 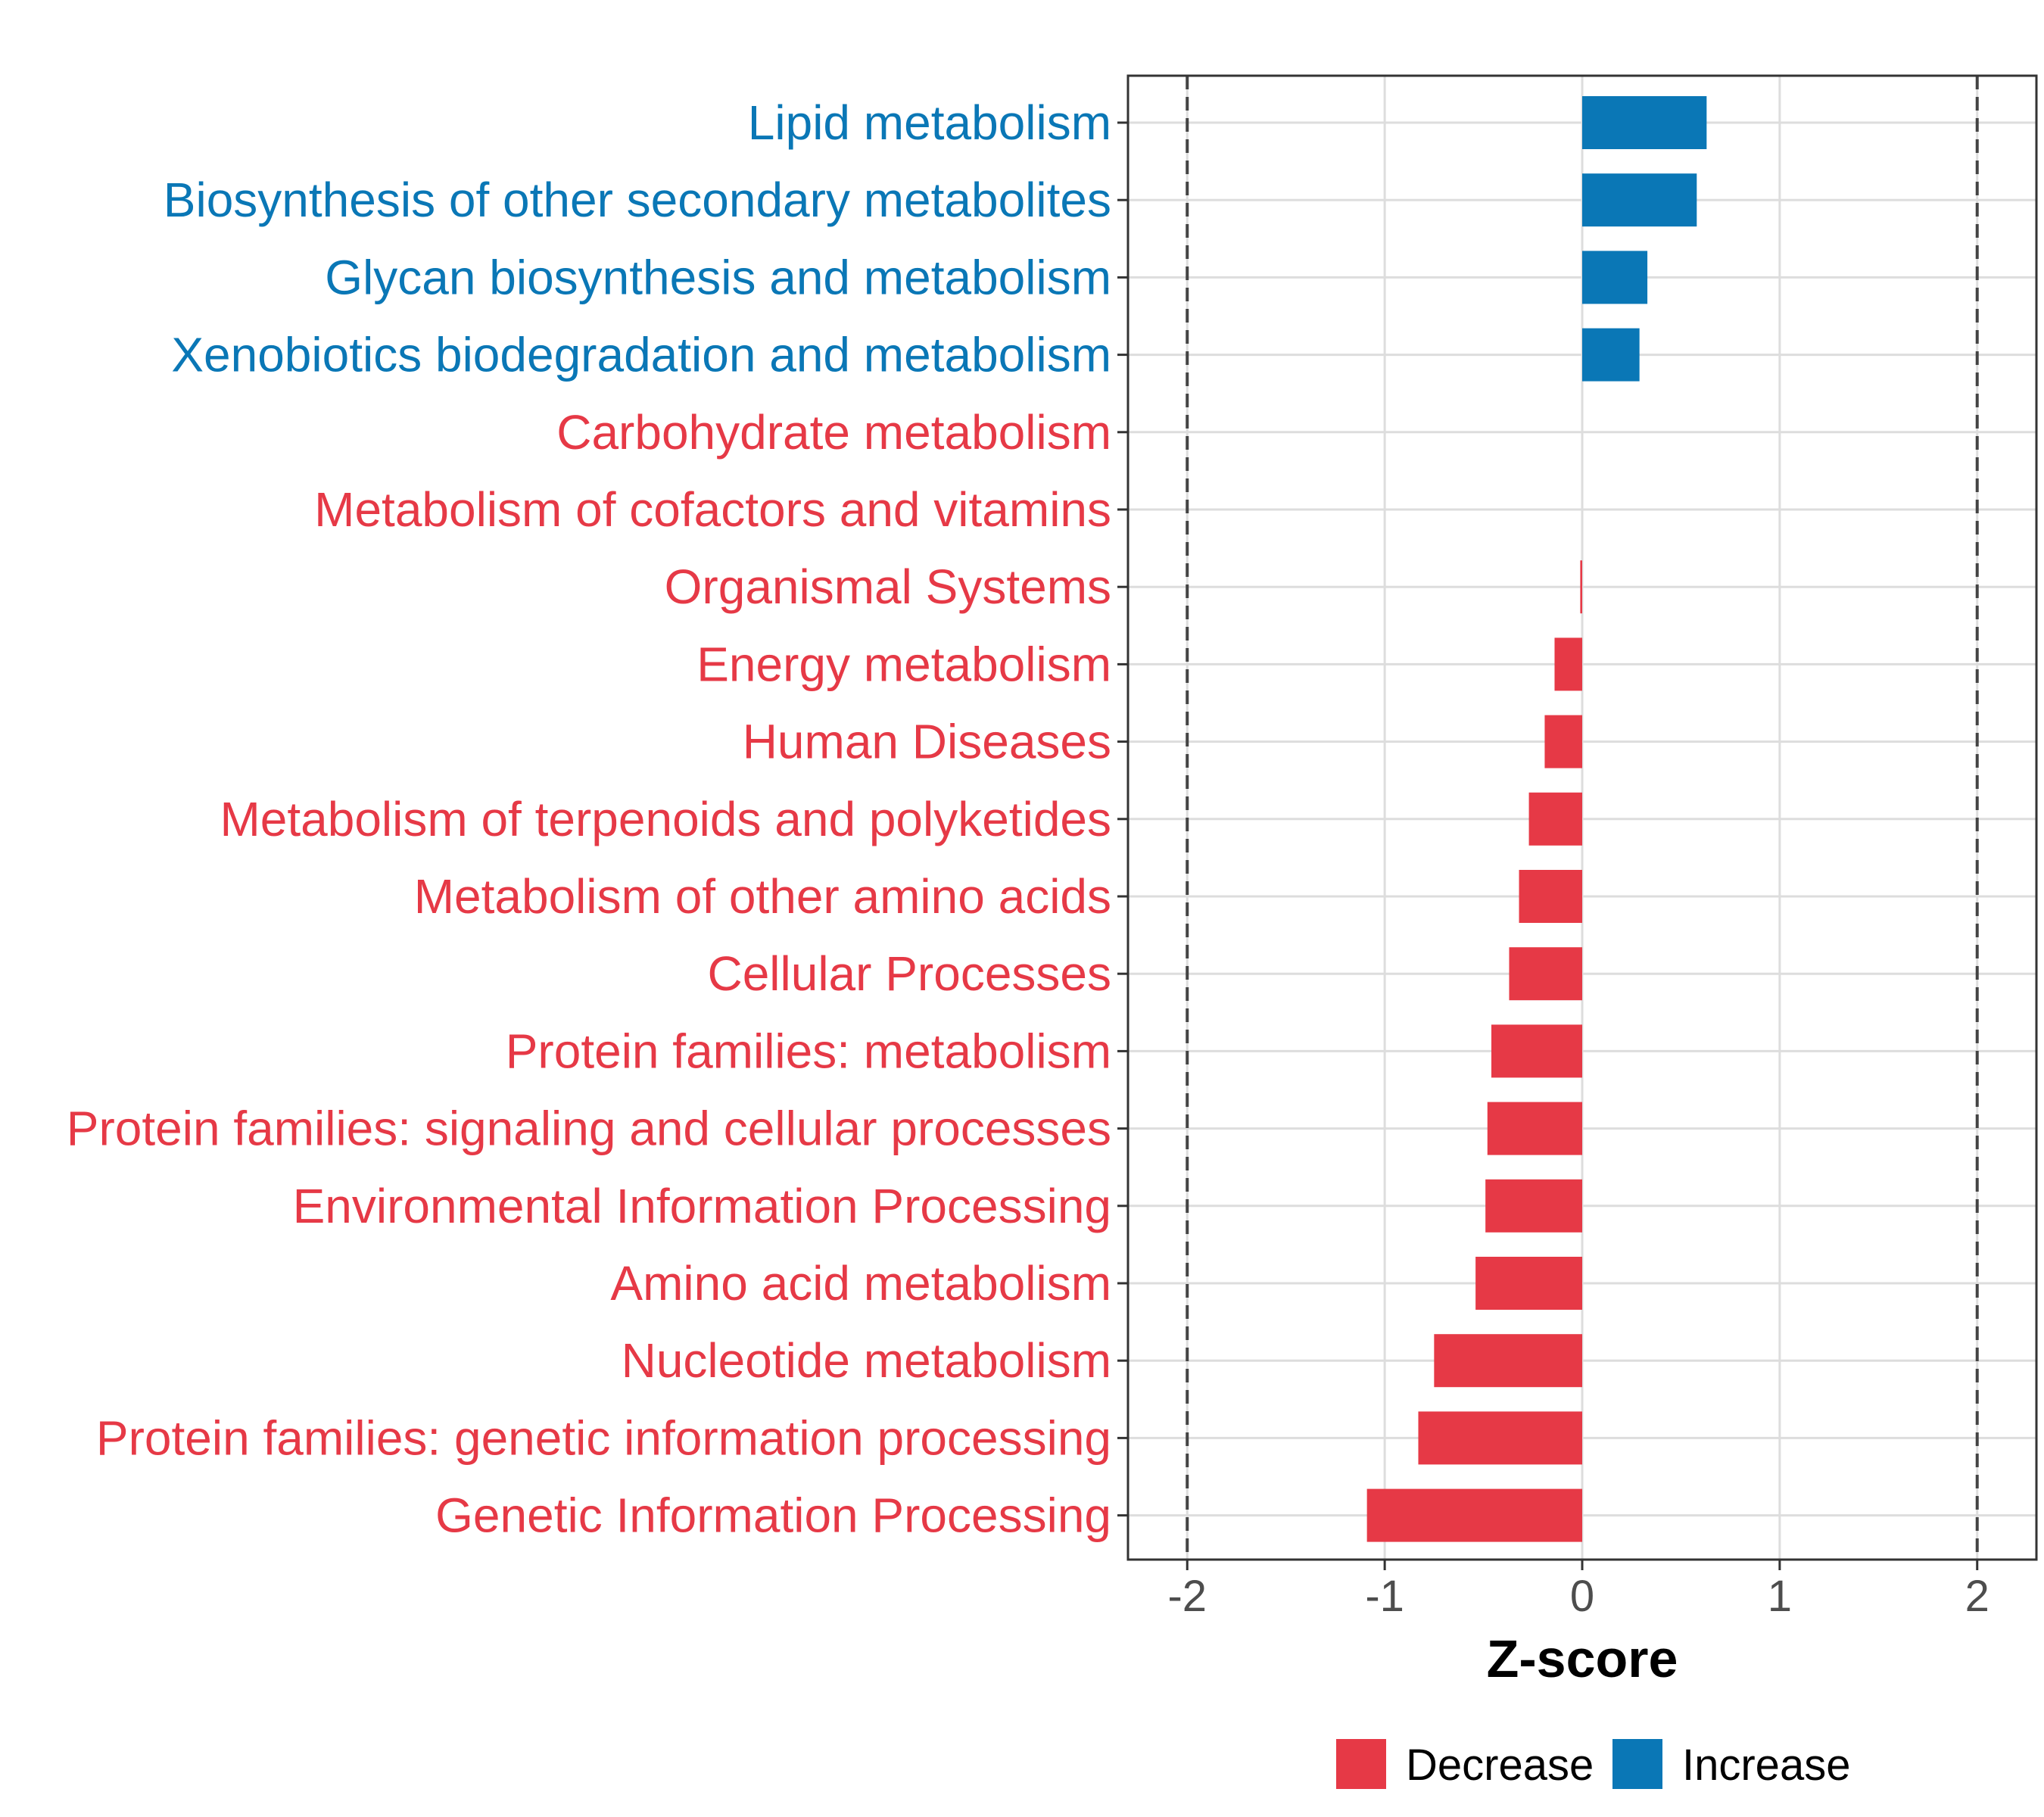 I want to click on legend-label-increase: Increase, so click(x=1766, y=1765).